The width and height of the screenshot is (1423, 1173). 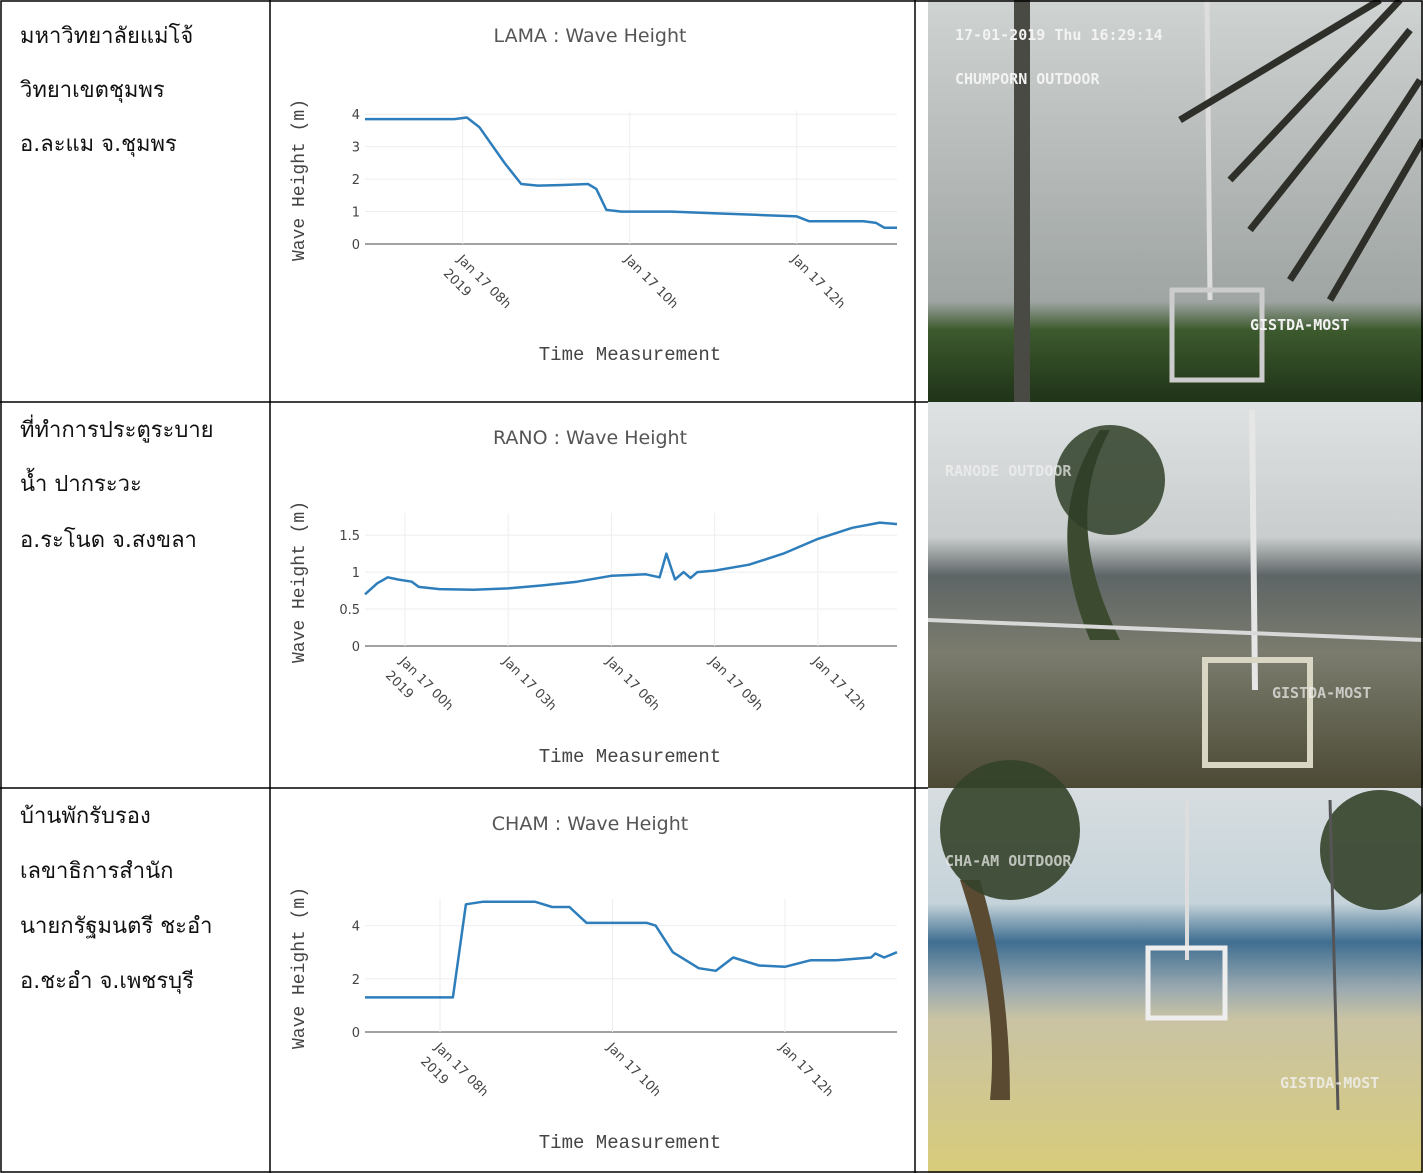 I want to click on location-line: เลขาธิการสำนัก, so click(x=96, y=871).